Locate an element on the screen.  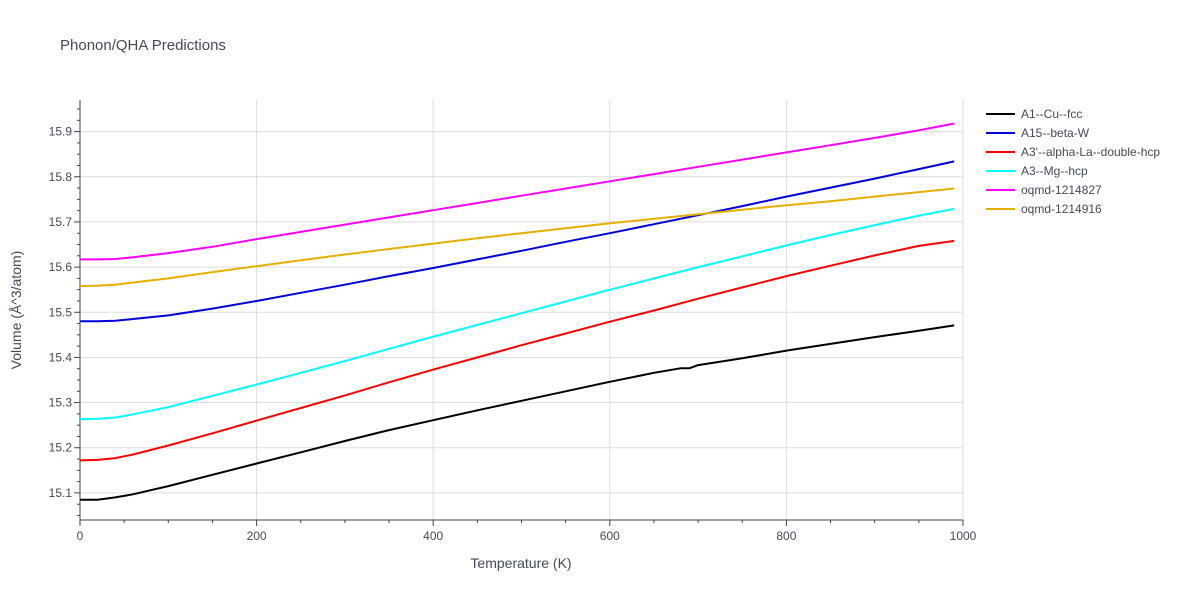
y-axis-title: Volume (Å^3/atom) is located at coordinates (16, 310).